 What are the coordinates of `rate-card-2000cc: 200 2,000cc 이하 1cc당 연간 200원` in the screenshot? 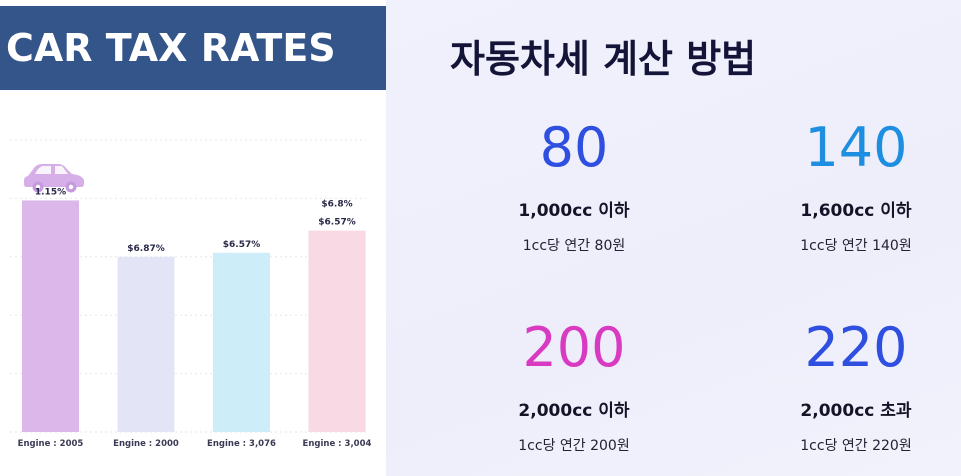 It's located at (574, 386).